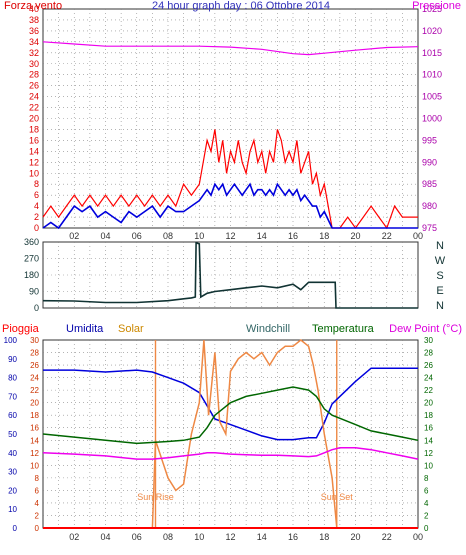 This screenshot has height=555, width=466. Describe the element at coordinates (429, 162) in the screenshot. I see `pressure-tick-label: 990` at that location.